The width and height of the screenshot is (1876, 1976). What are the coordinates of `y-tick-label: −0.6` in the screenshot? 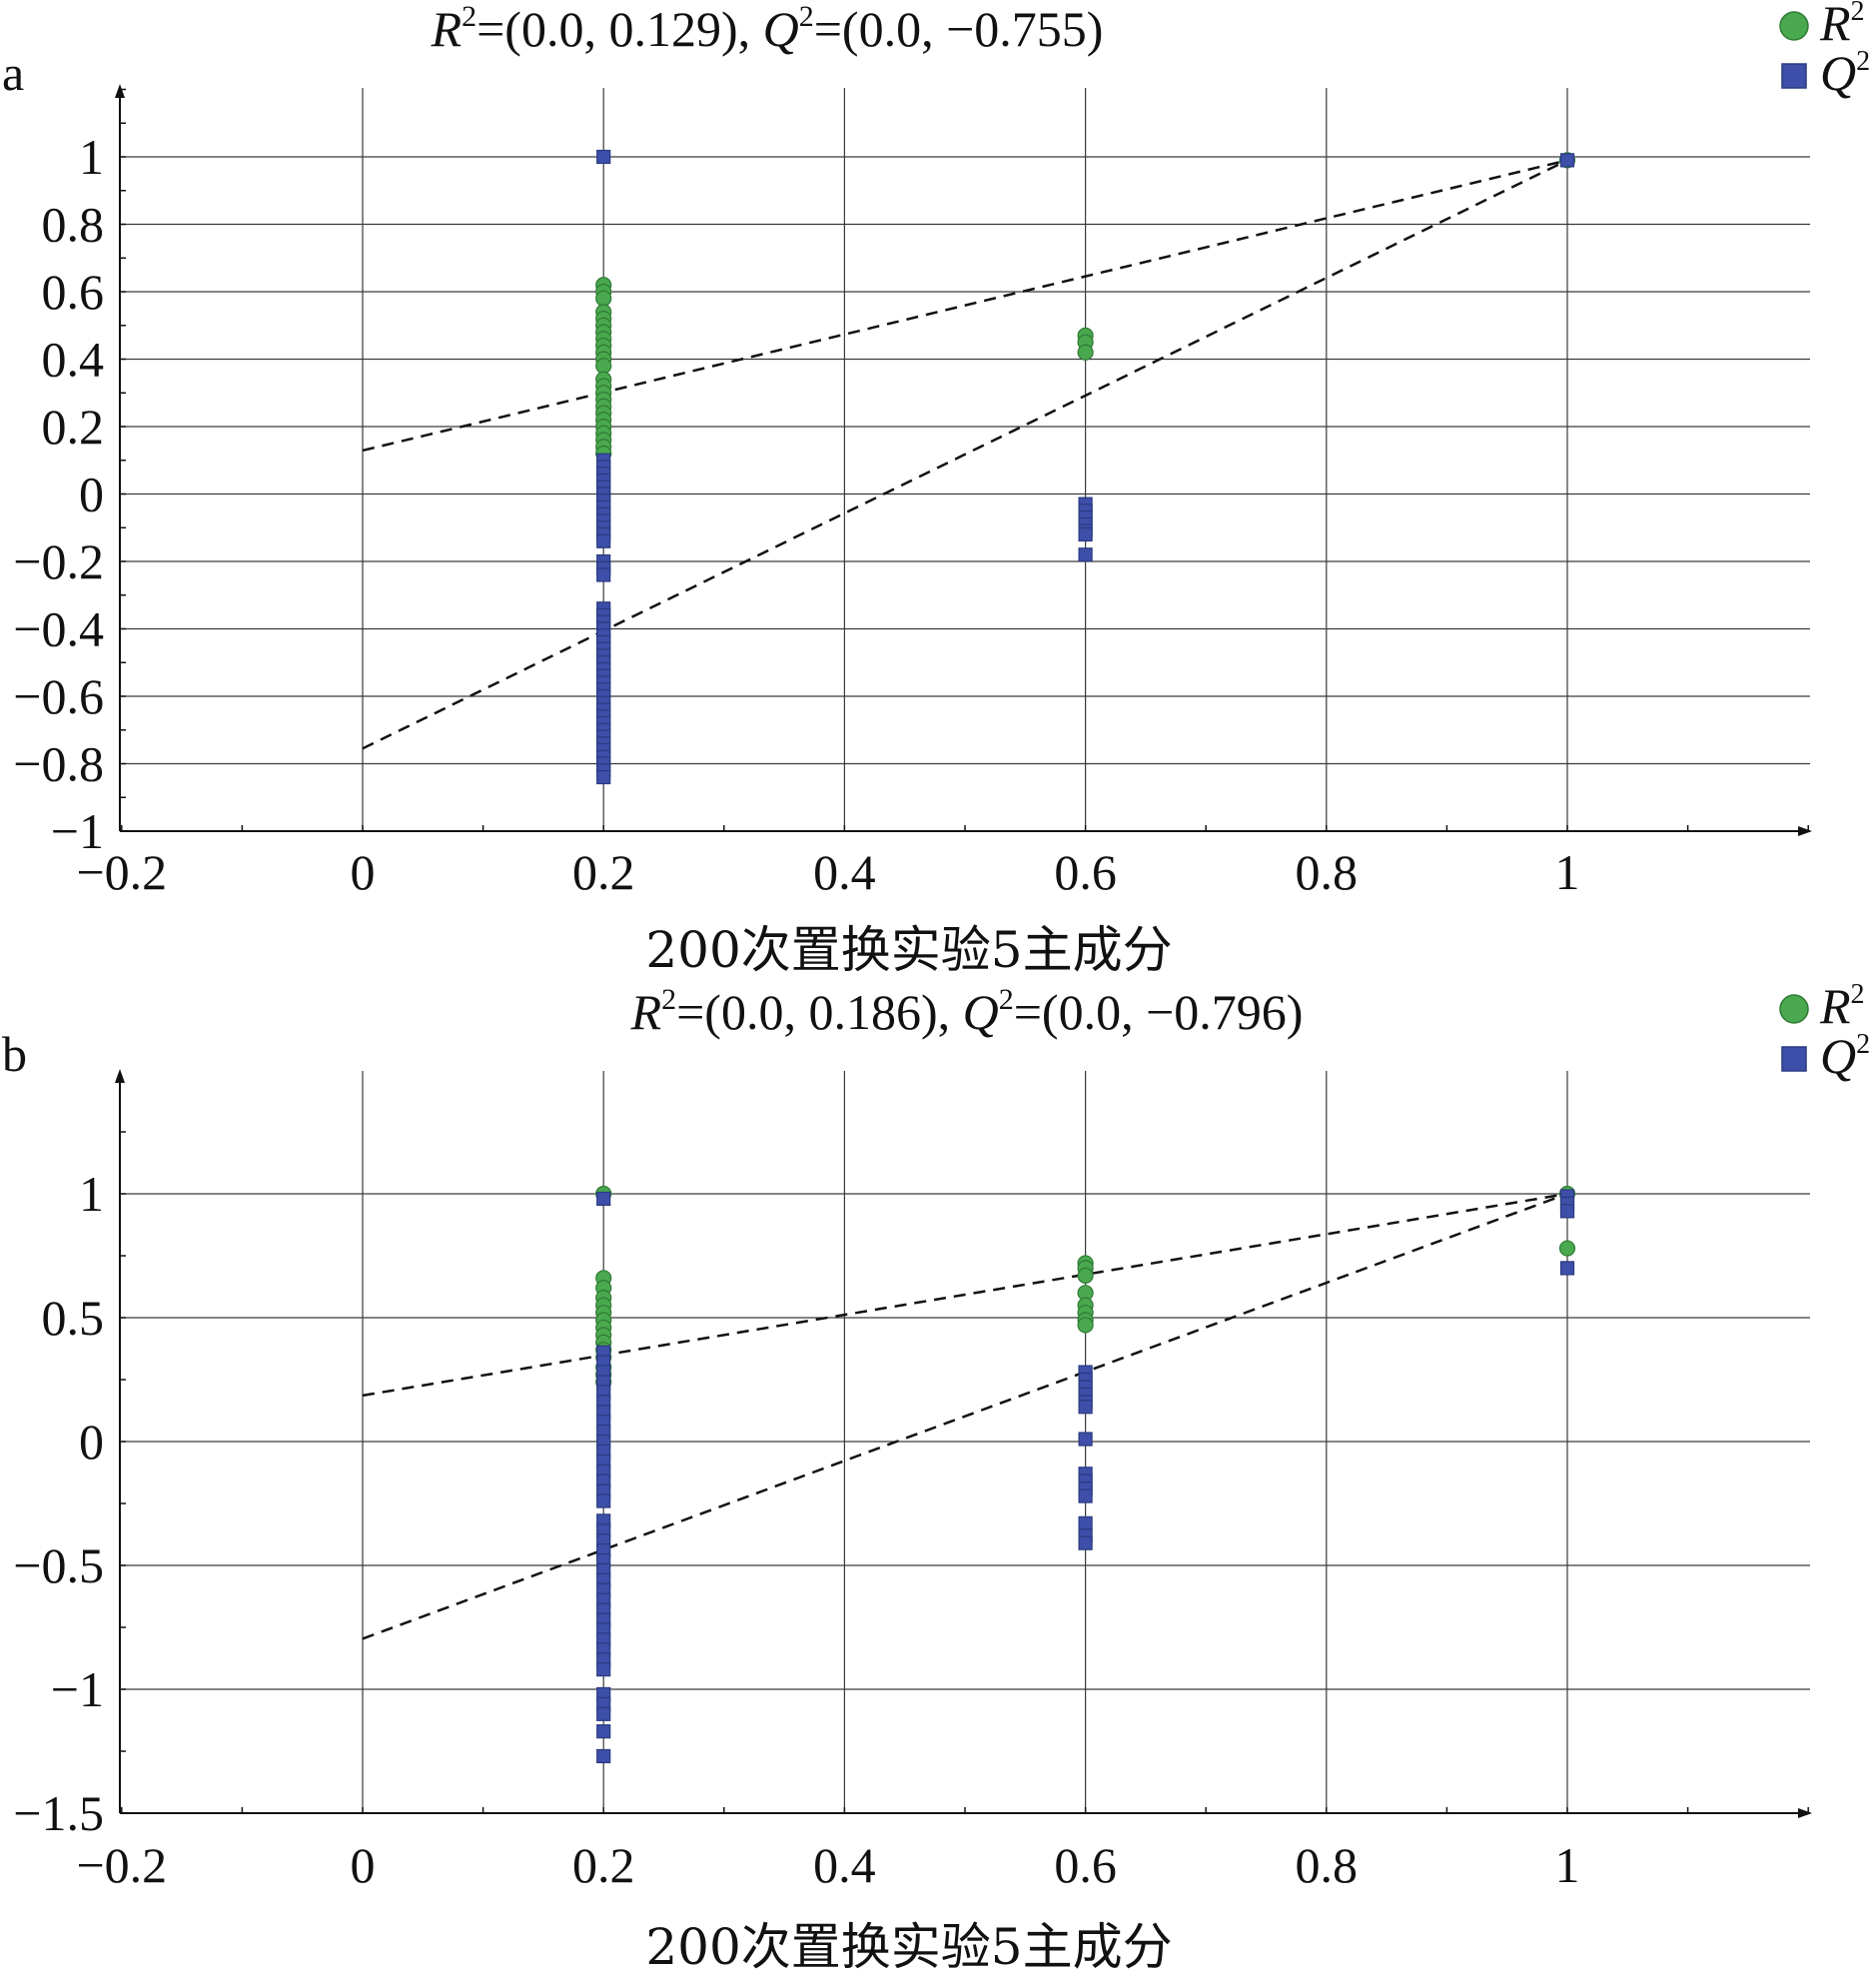 It's located at (59, 696).